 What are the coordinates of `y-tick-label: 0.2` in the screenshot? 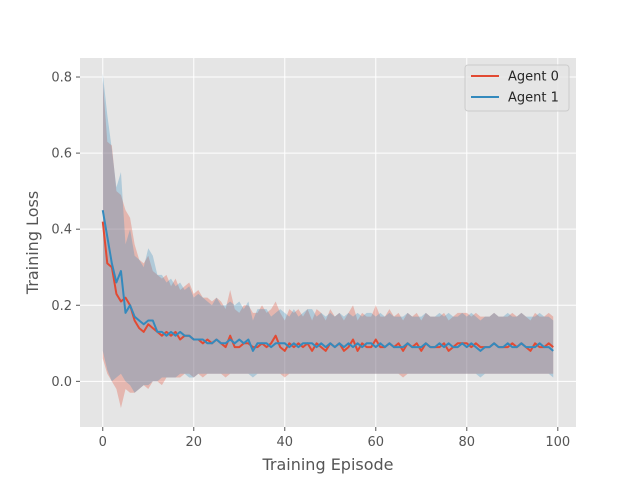 It's located at (61, 306).